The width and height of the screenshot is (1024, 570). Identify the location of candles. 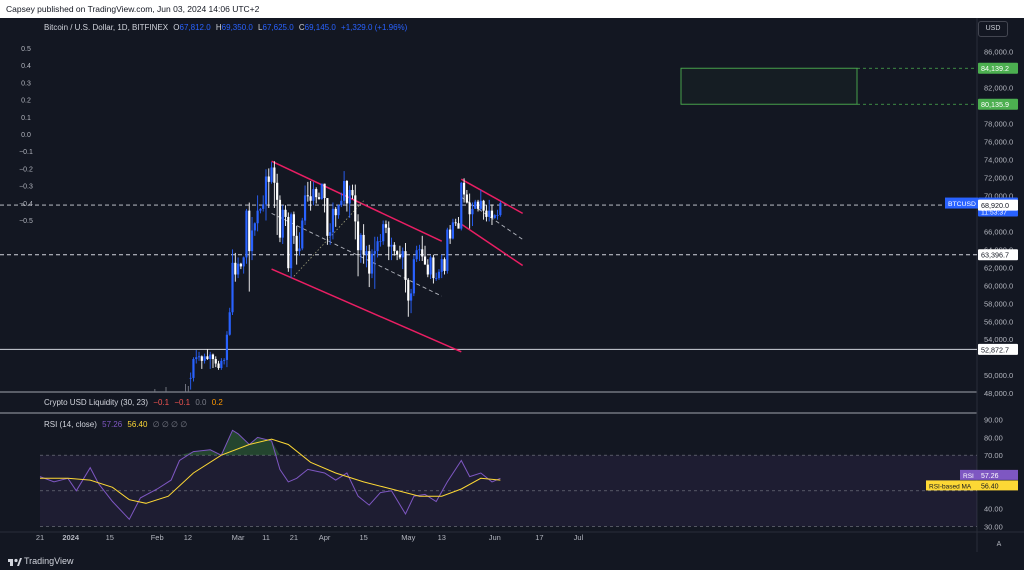
(328, 276).